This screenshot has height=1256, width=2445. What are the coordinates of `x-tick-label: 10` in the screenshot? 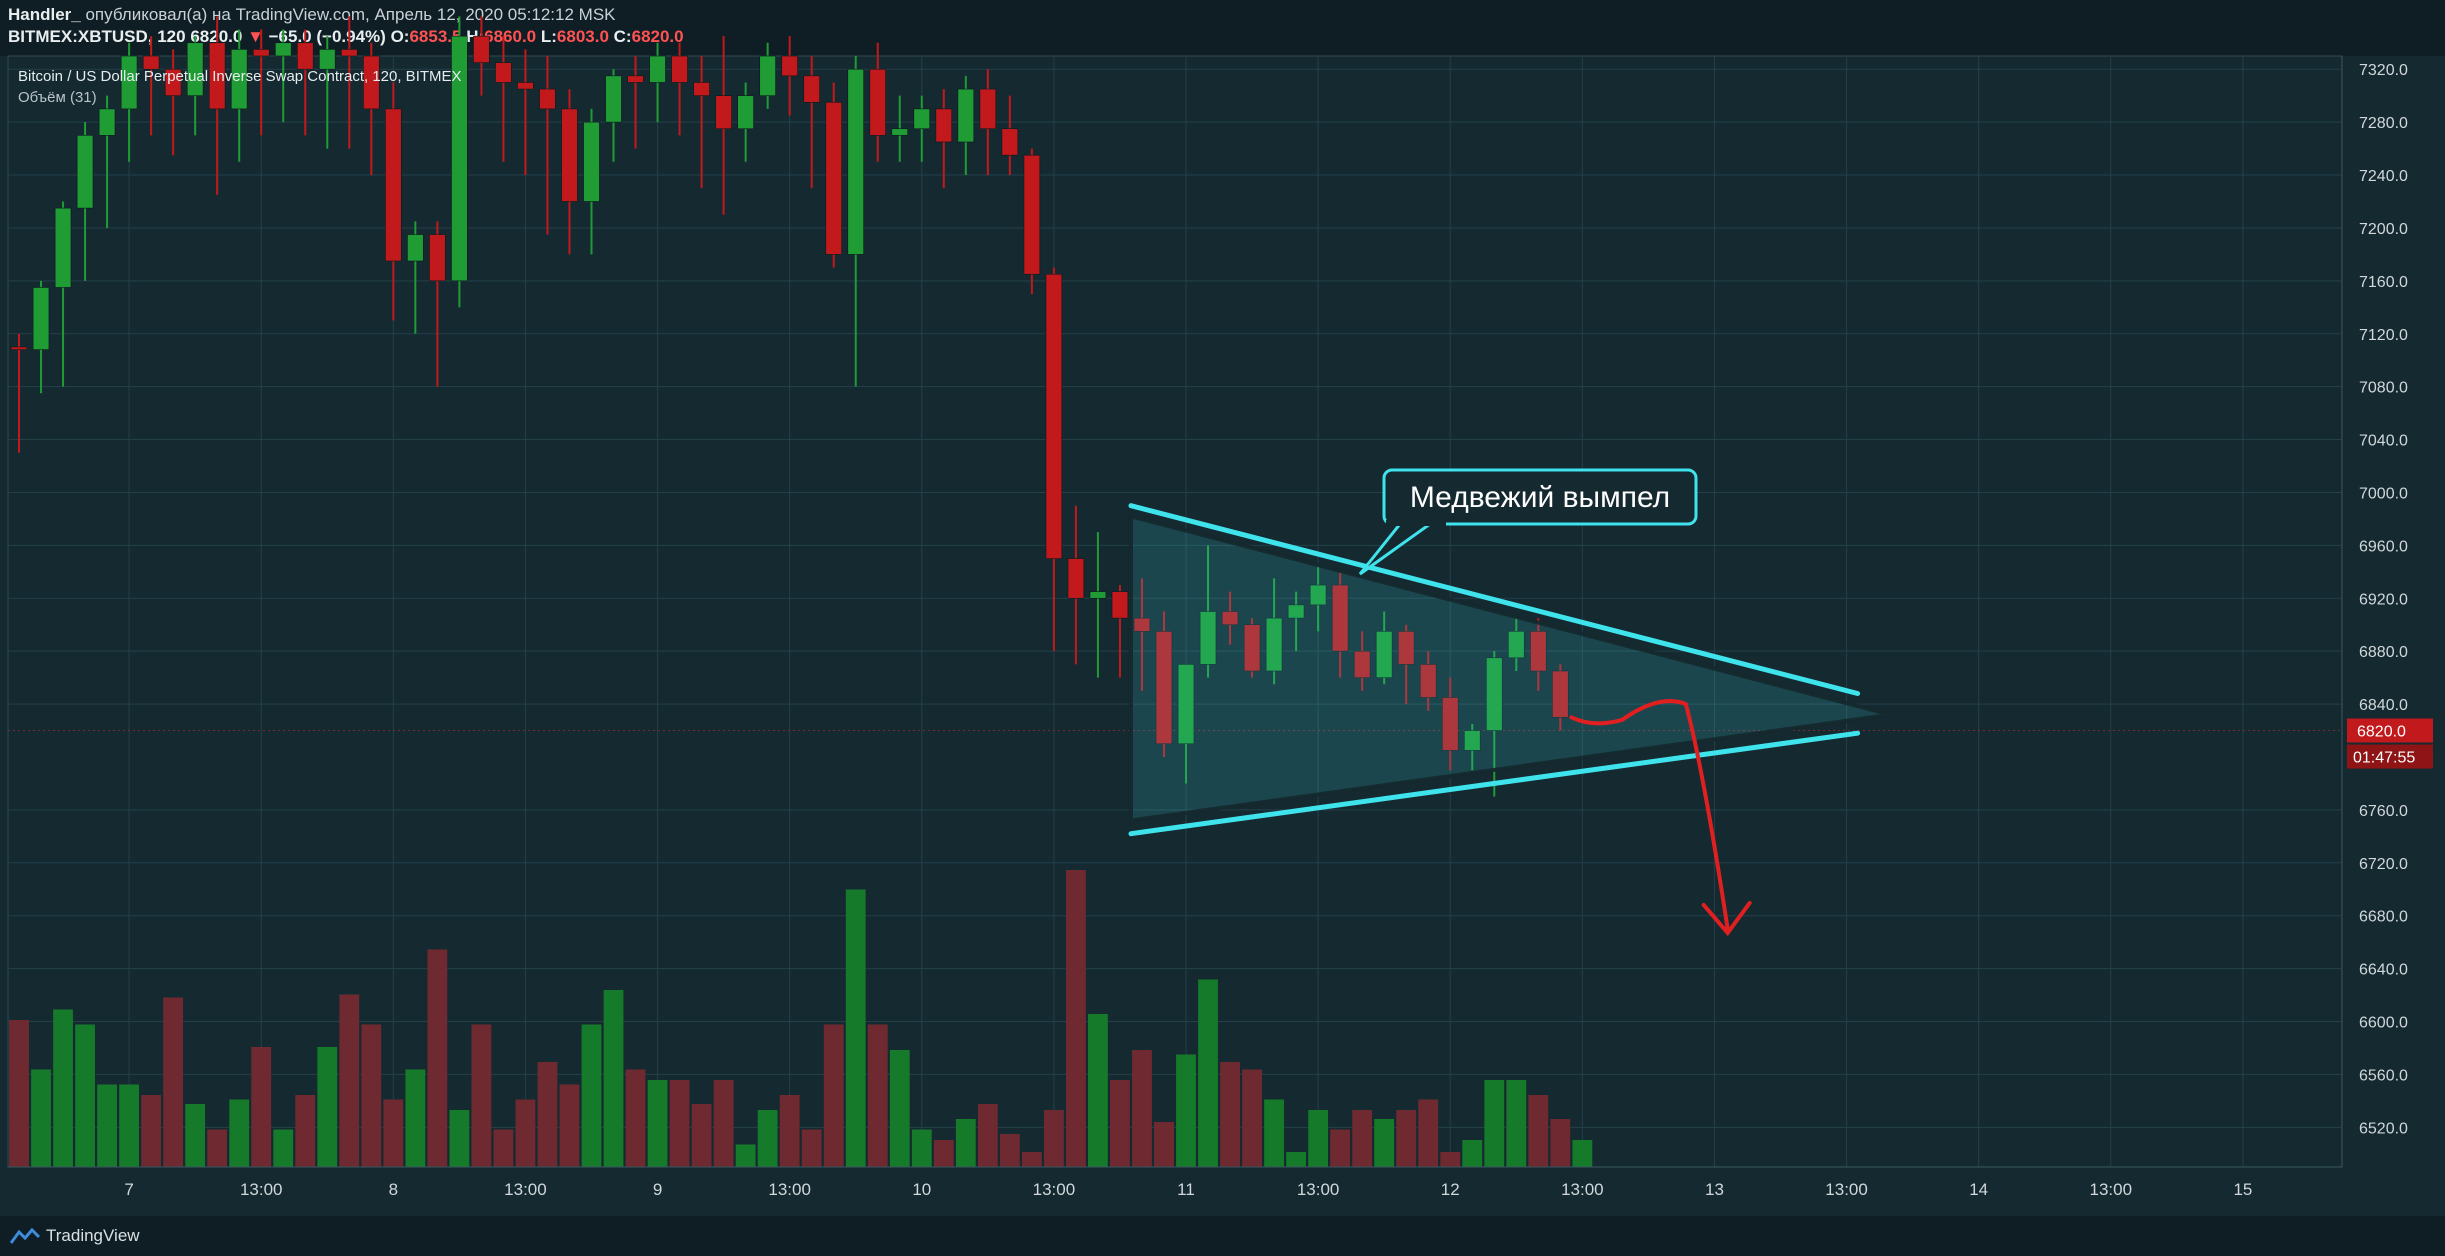 It's located at (921, 1189).